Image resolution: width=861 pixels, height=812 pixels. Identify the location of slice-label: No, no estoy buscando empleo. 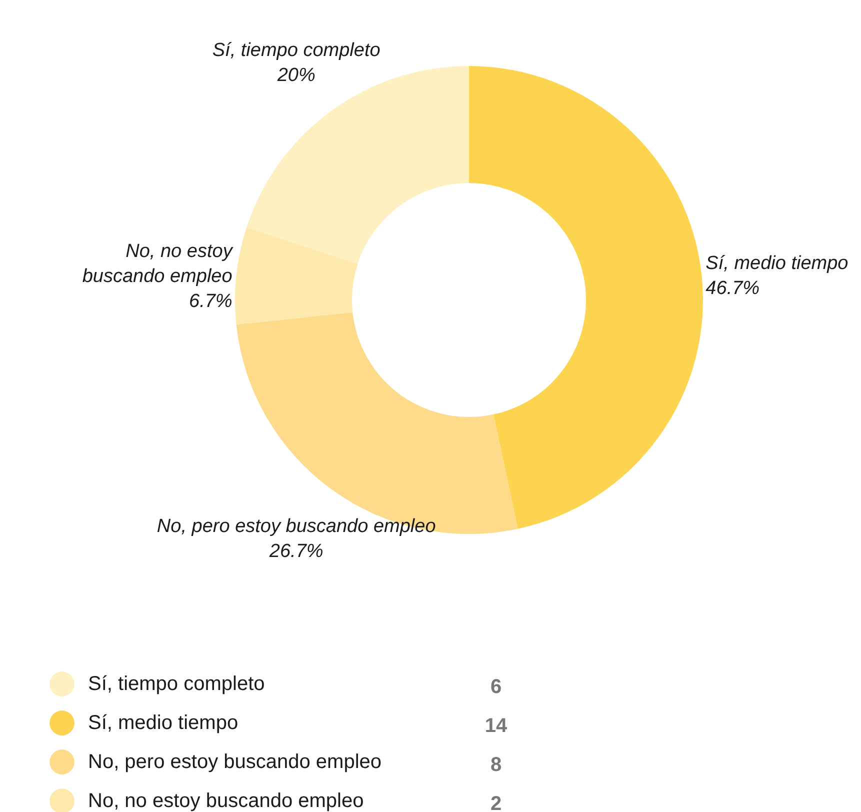
(158, 264).